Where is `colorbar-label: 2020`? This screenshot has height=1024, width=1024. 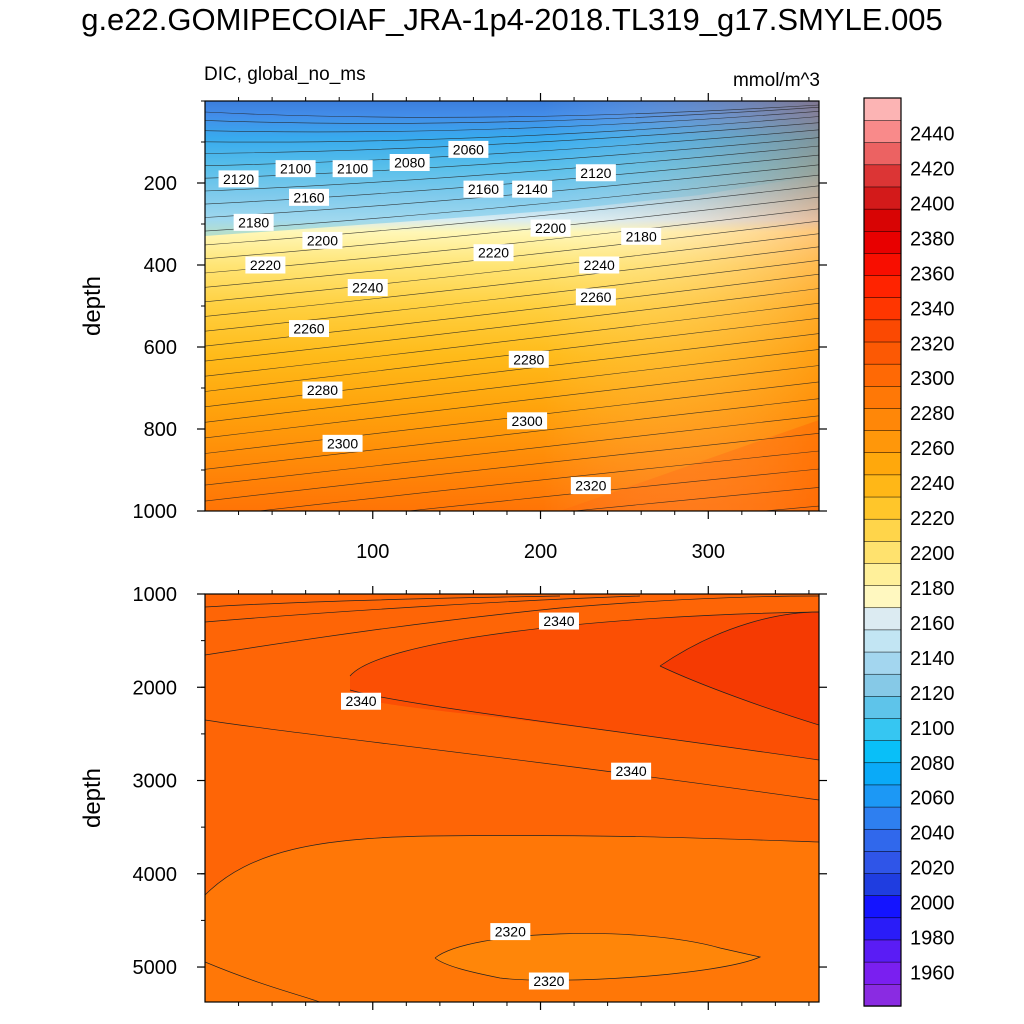
colorbar-label: 2020 is located at coordinates (932, 869).